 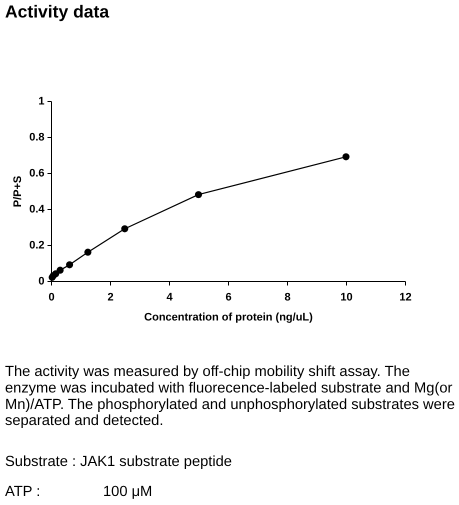 I want to click on x-tick-label: 12, so click(x=405, y=298).